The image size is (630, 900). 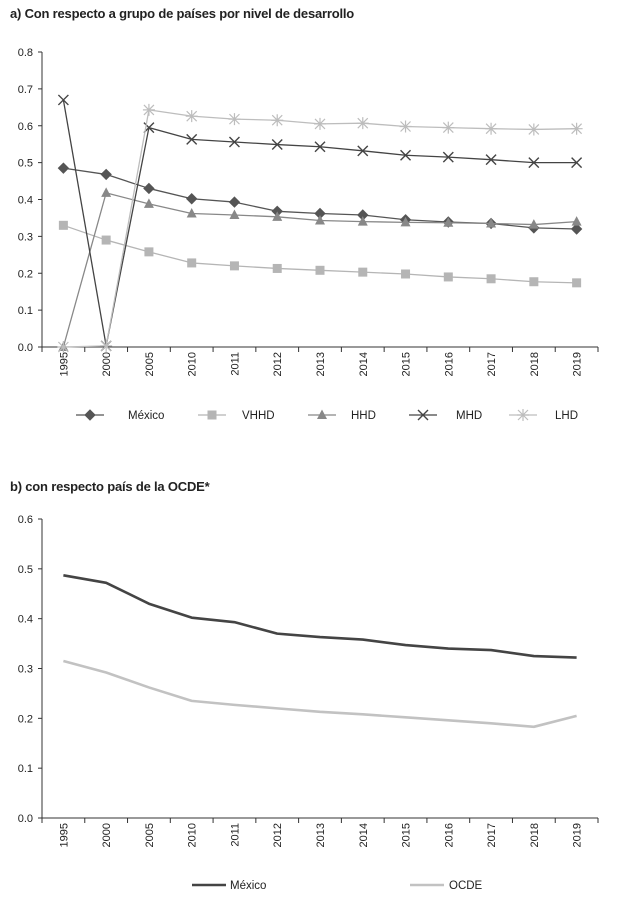 I want to click on legend-label: HHD, so click(x=363, y=416).